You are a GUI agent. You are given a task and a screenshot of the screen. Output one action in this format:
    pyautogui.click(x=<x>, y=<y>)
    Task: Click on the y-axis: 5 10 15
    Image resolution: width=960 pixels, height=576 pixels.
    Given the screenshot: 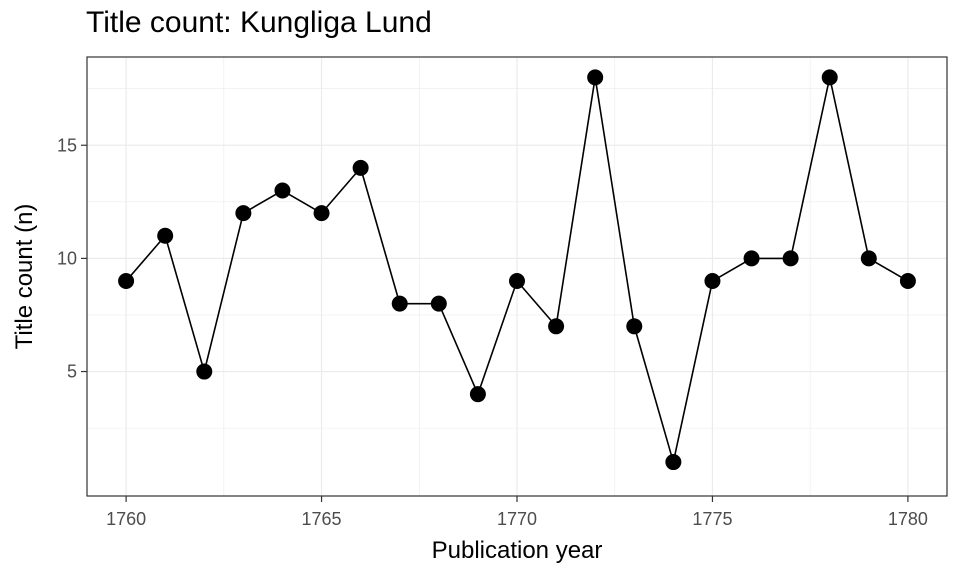 What is the action you would take?
    pyautogui.click(x=72, y=258)
    